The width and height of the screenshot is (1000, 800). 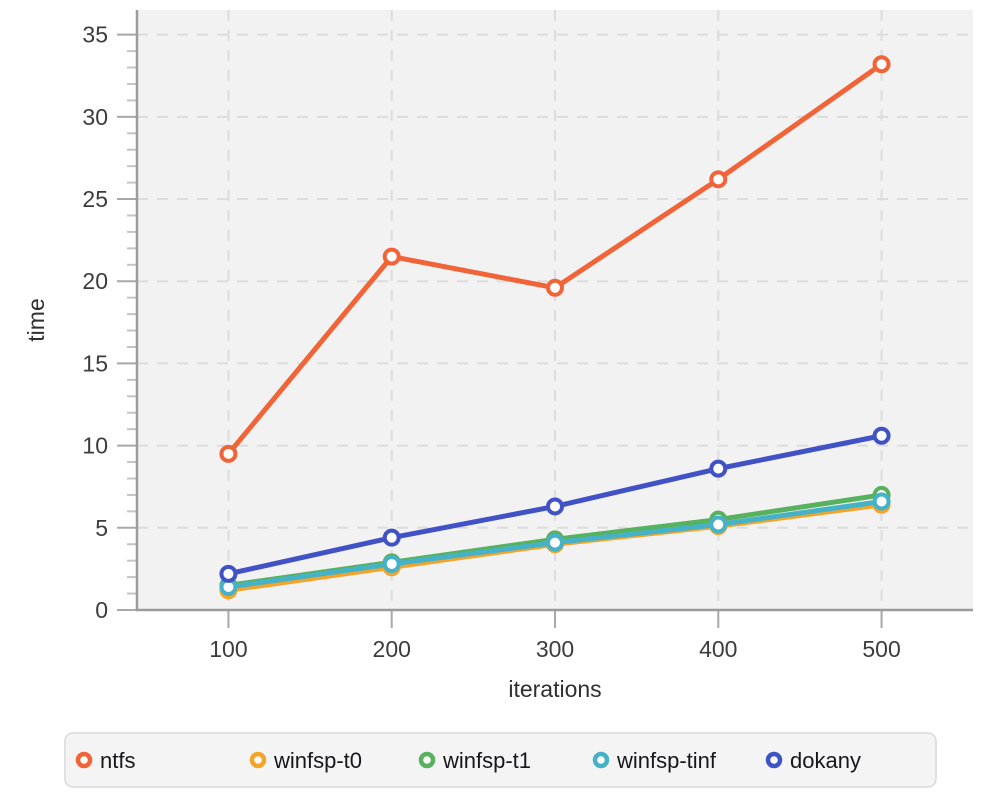 I want to click on axis-label-y: time, so click(x=36, y=319).